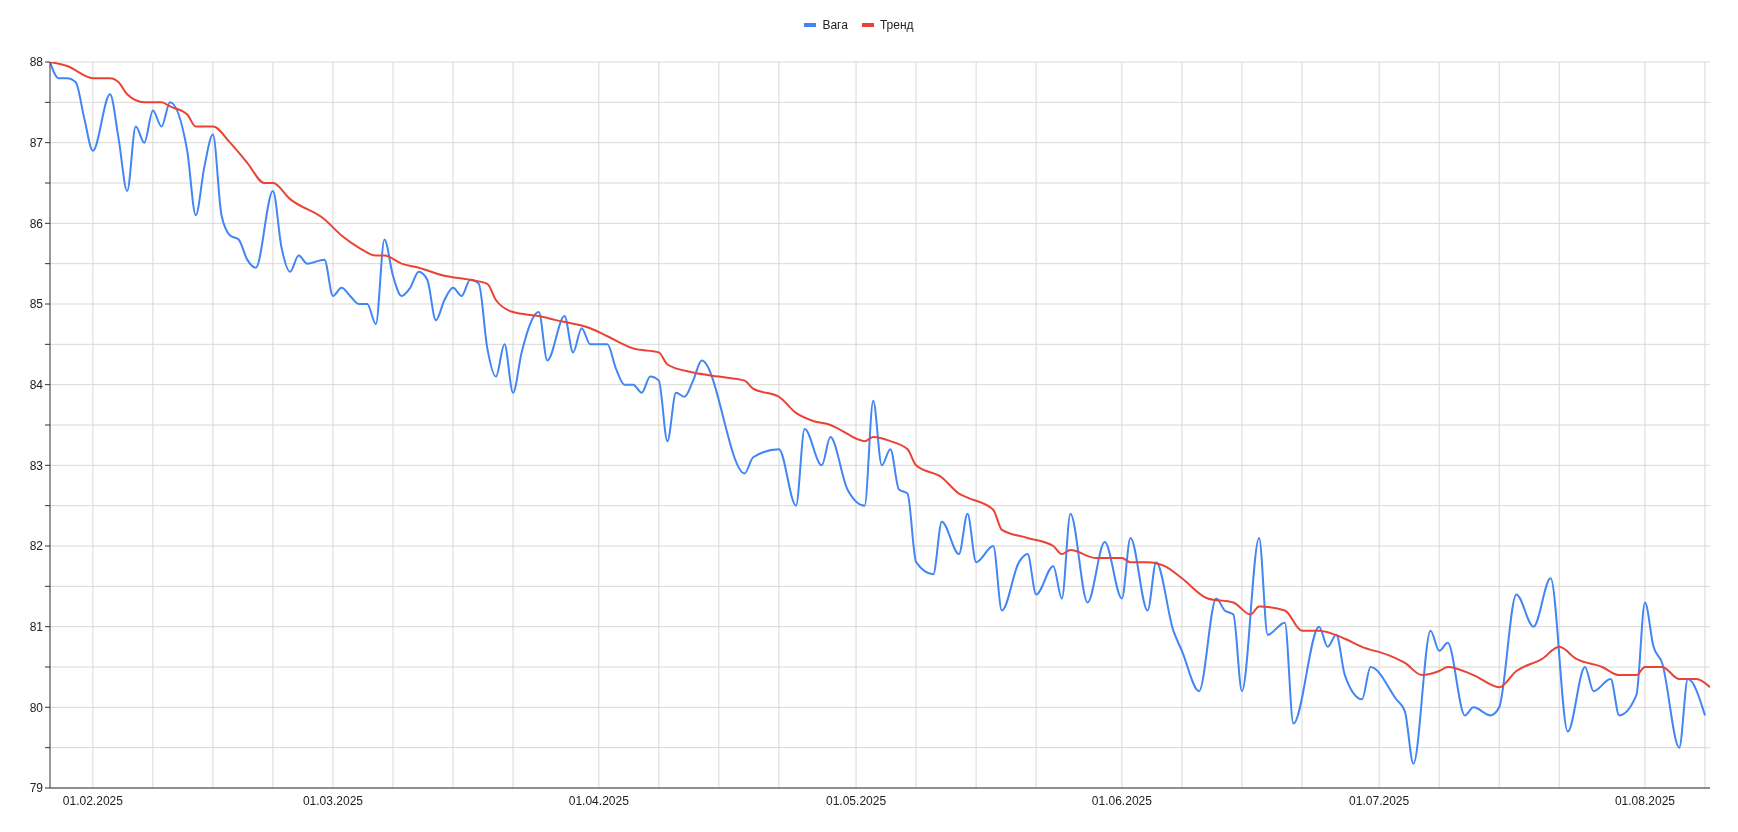 Image resolution: width=1738 pixels, height=832 pixels. I want to click on y-tick-label: 88, so click(36, 62).